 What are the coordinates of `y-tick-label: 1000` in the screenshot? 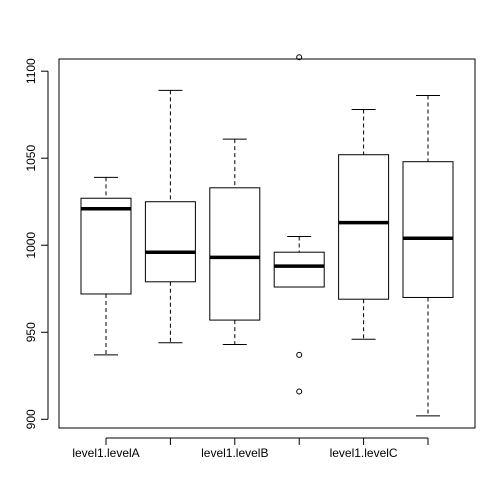 It's located at (31, 245).